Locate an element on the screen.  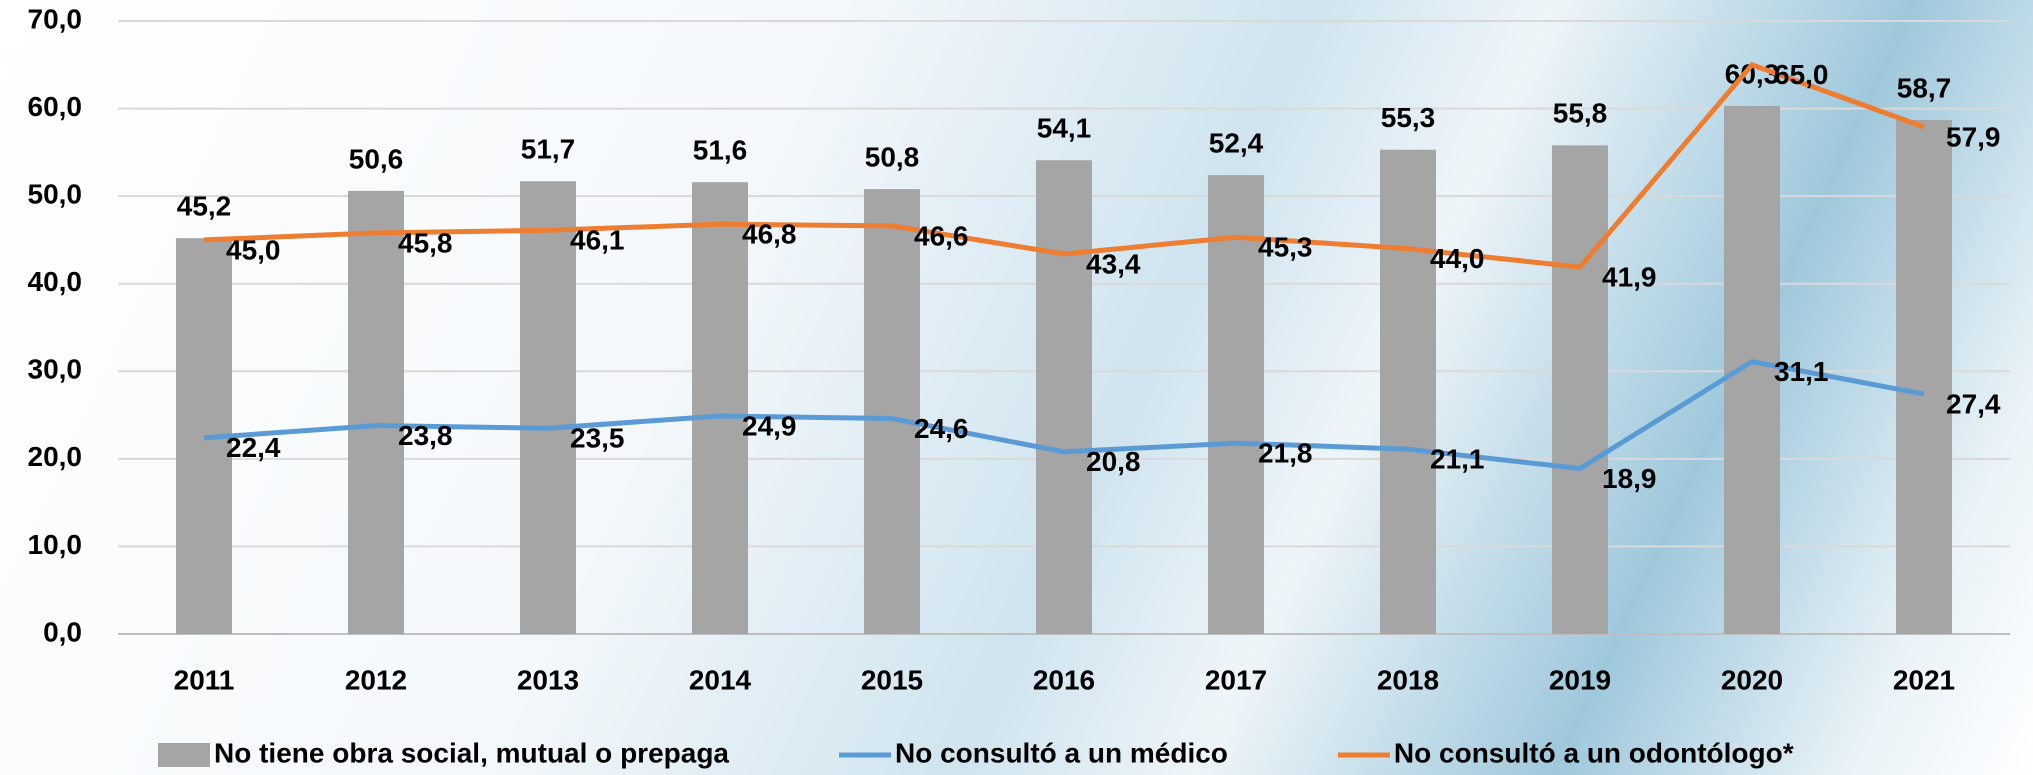
line-value-label: 44,0 is located at coordinates (1457, 258).